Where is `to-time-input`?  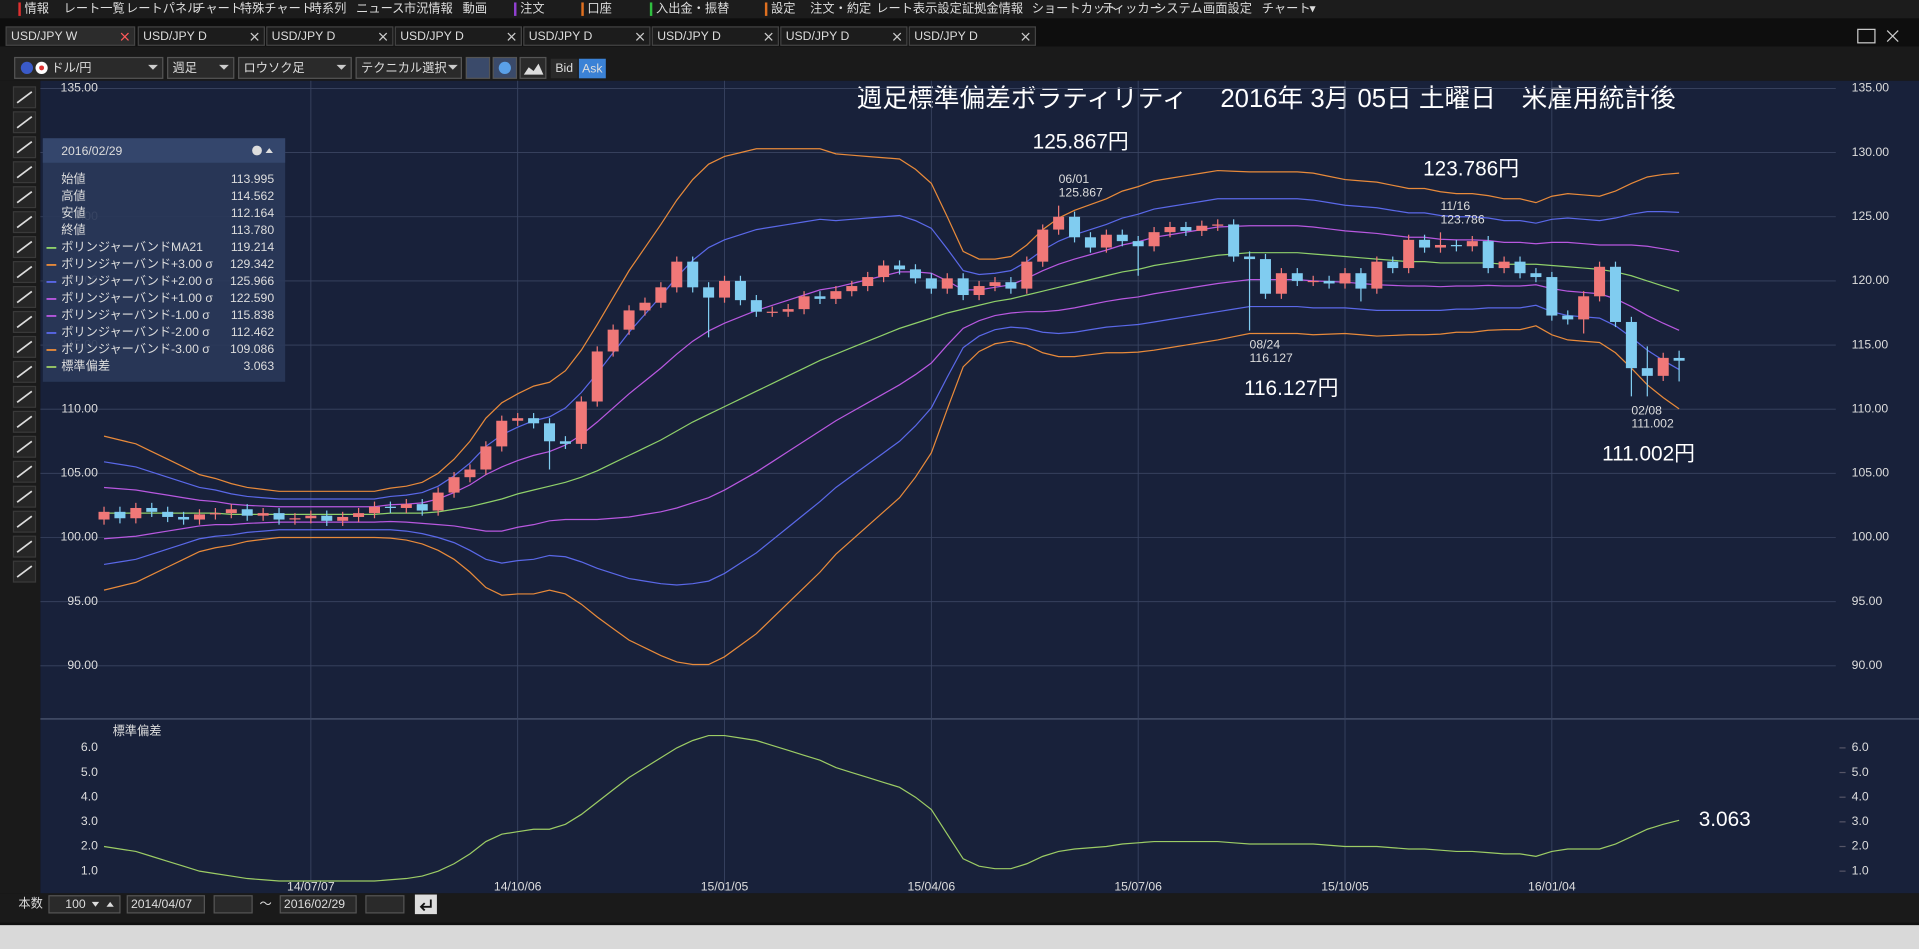
to-time-input is located at coordinates (385, 904).